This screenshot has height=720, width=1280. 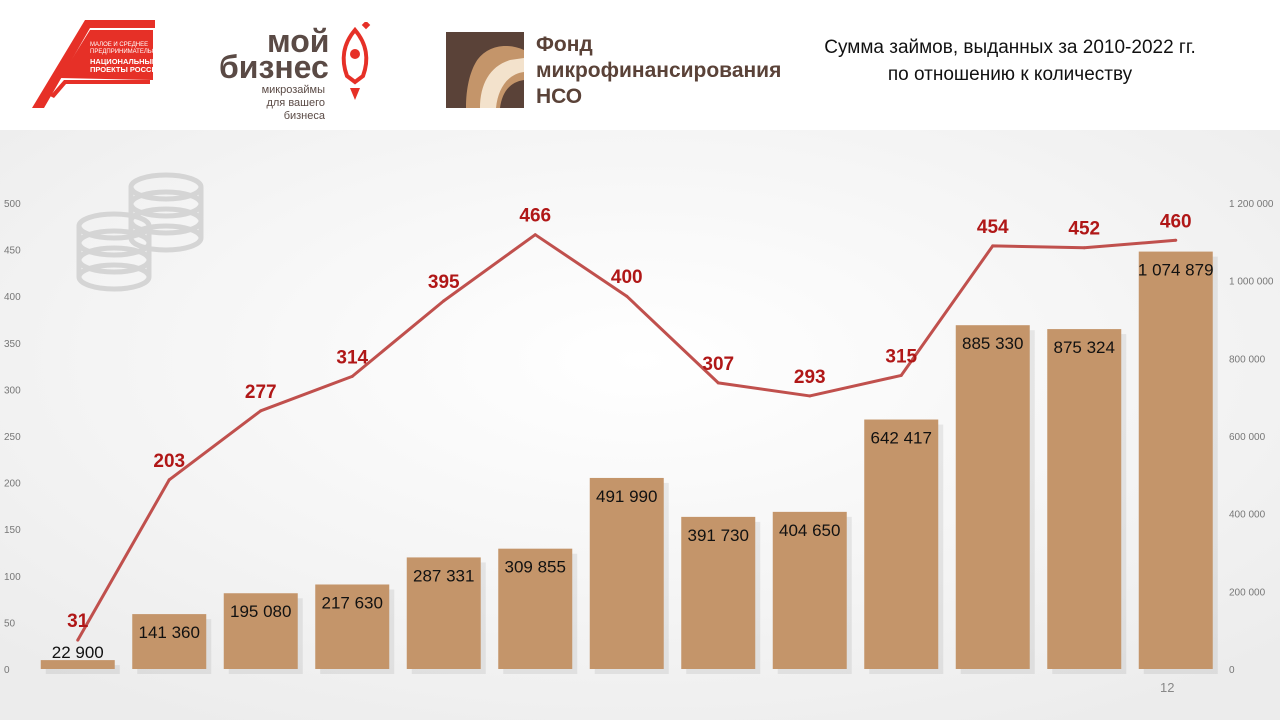 What do you see at coordinates (1010, 47) in the screenshot?
I see `chart-title-line-1: Сумма займов, выданных за 2010-2022 гг.` at bounding box center [1010, 47].